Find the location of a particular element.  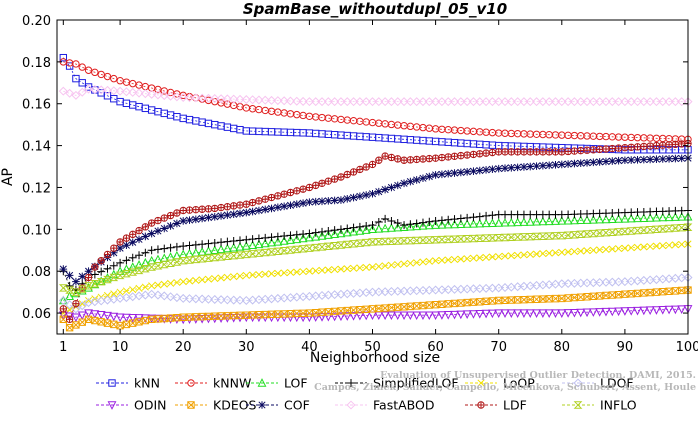

legend-item-knnw: kNNW is located at coordinates (213, 383).